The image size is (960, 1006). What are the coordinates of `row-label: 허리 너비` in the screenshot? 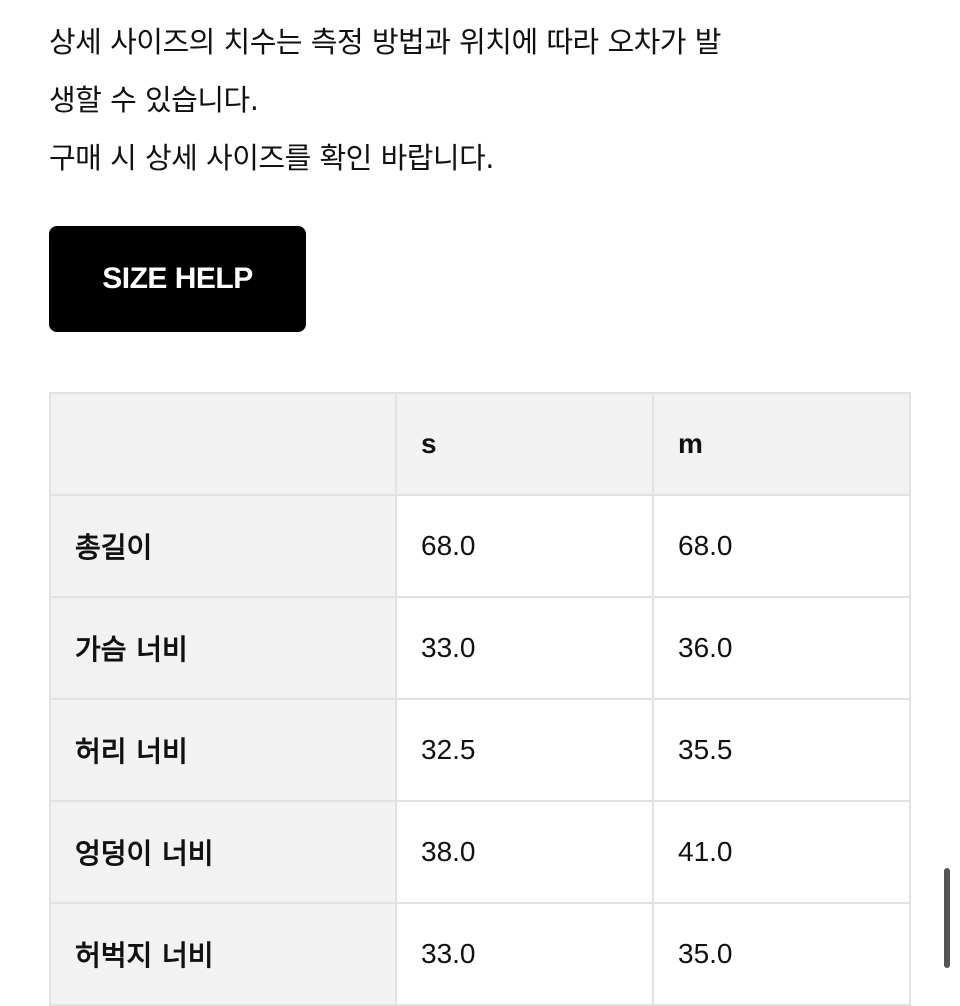 It's located at (223, 750).